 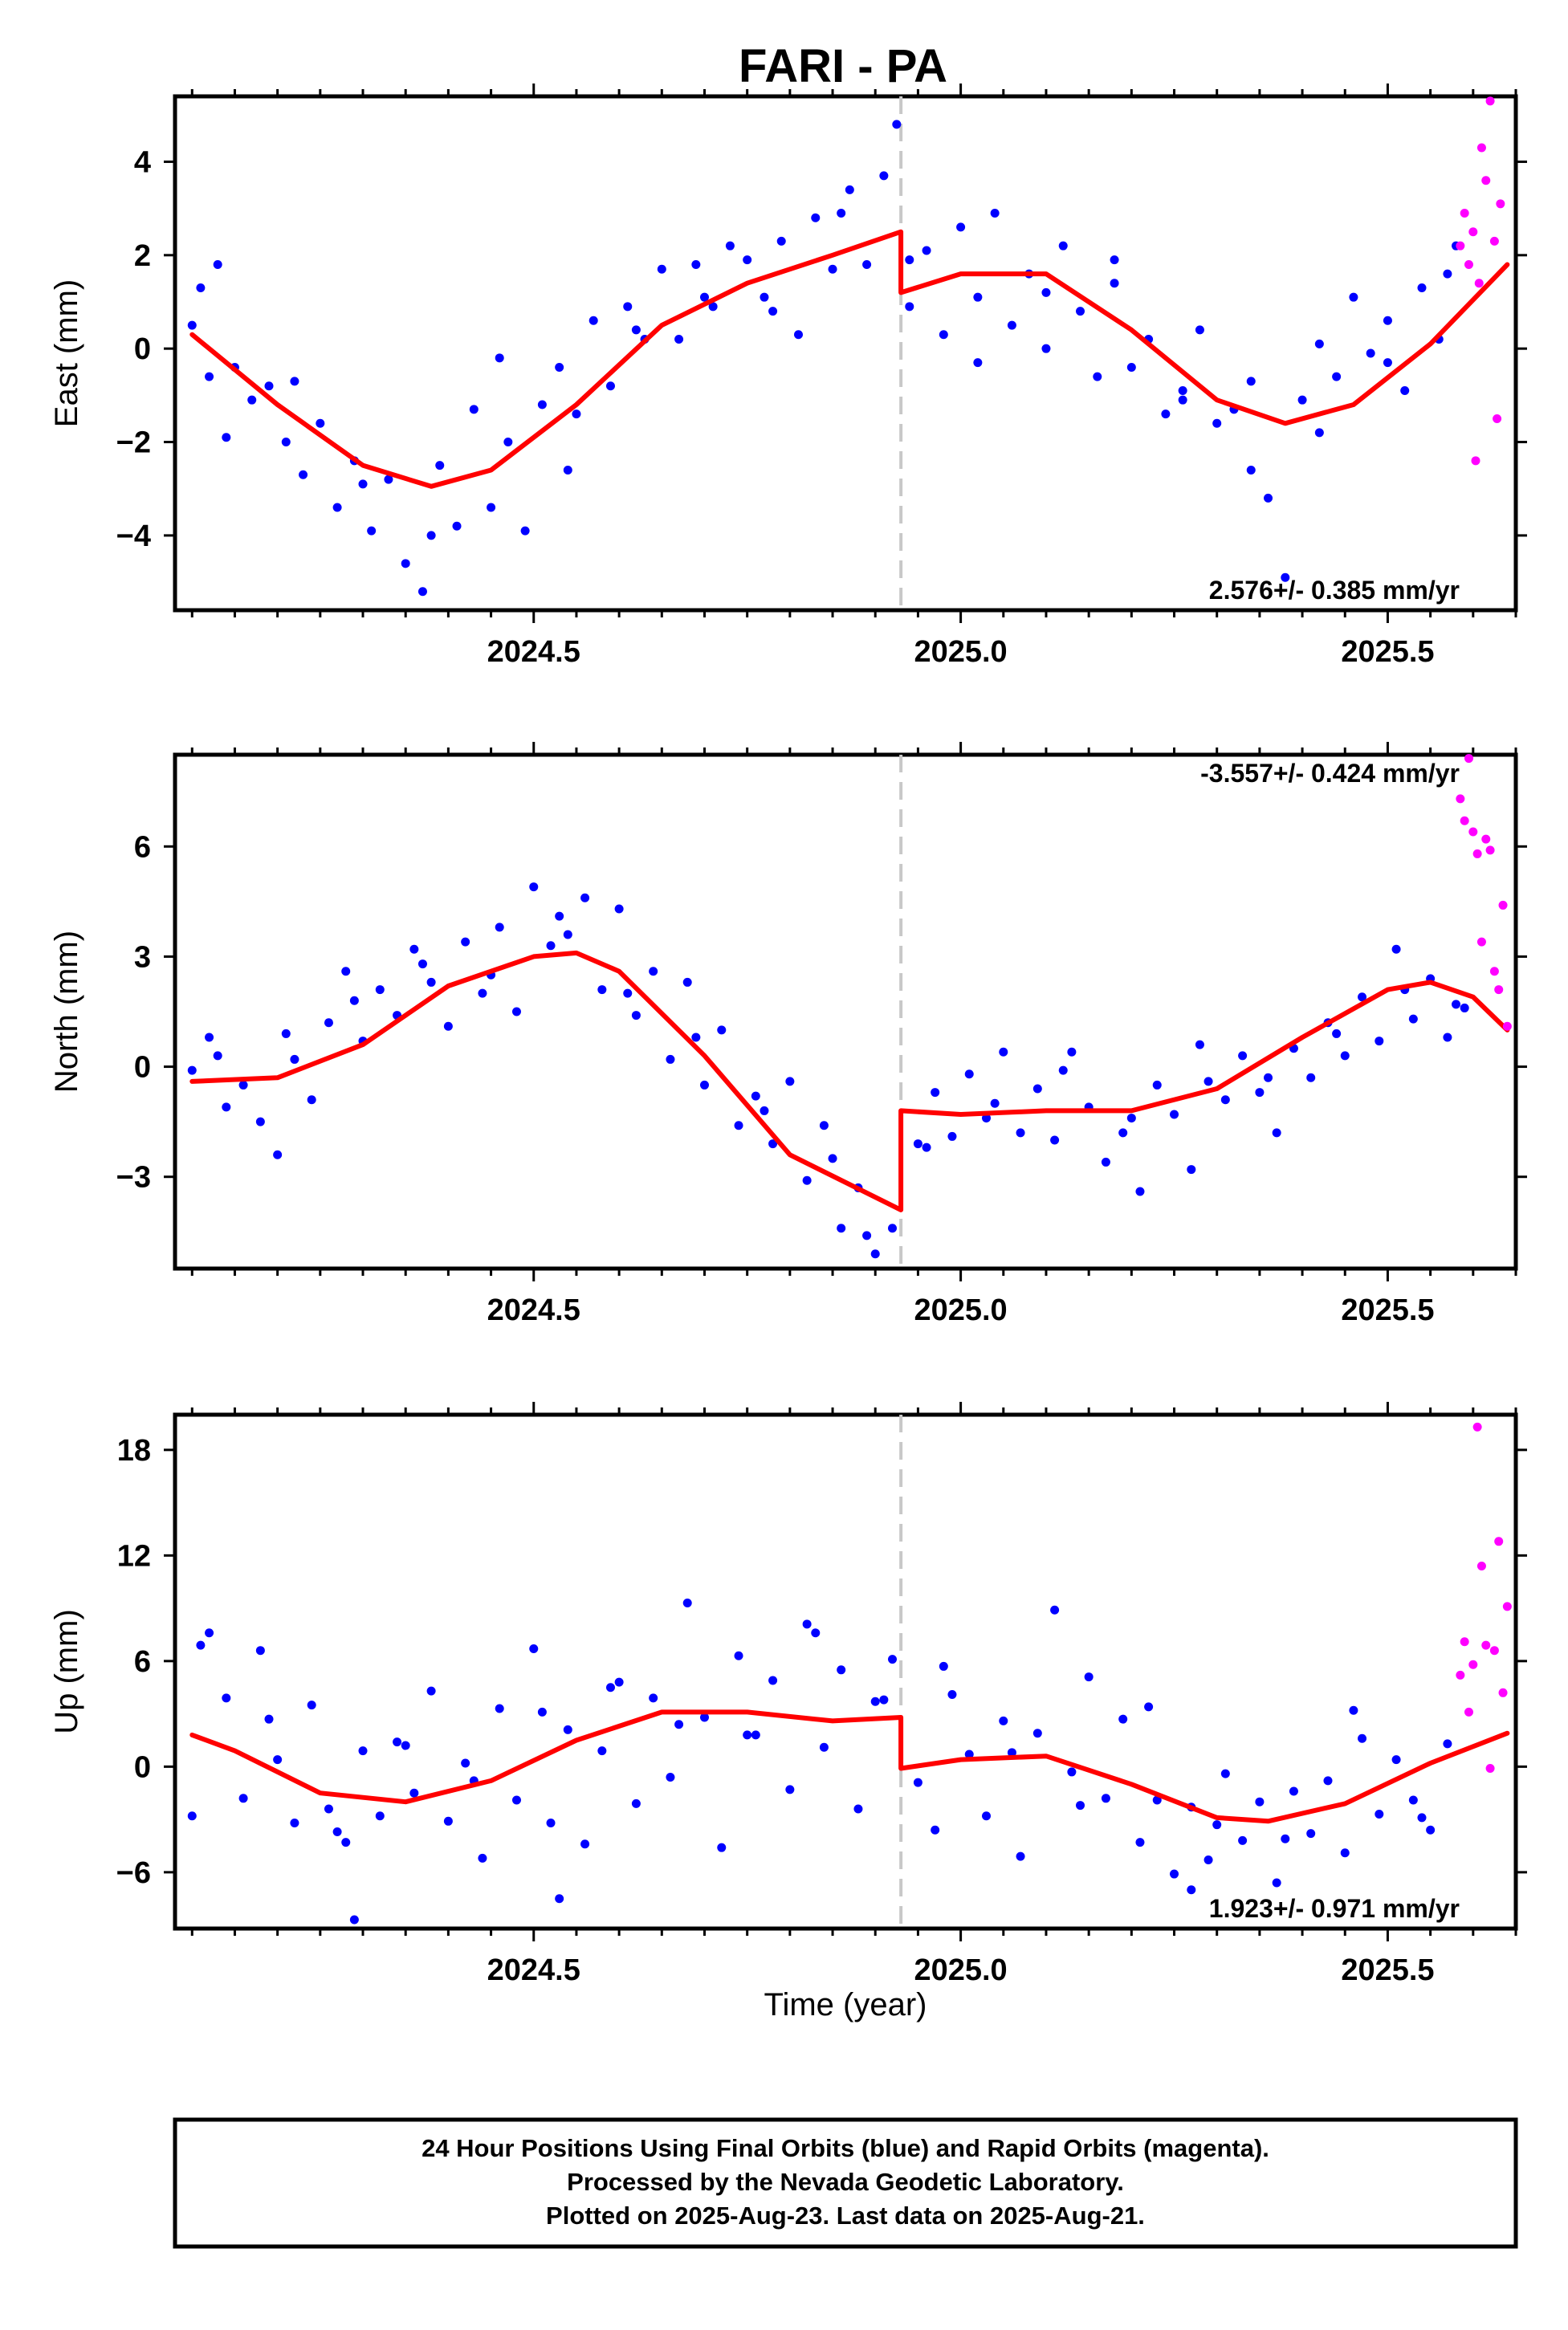 What do you see at coordinates (134, 1556) in the screenshot?
I see `up-y-tick-label: 12` at bounding box center [134, 1556].